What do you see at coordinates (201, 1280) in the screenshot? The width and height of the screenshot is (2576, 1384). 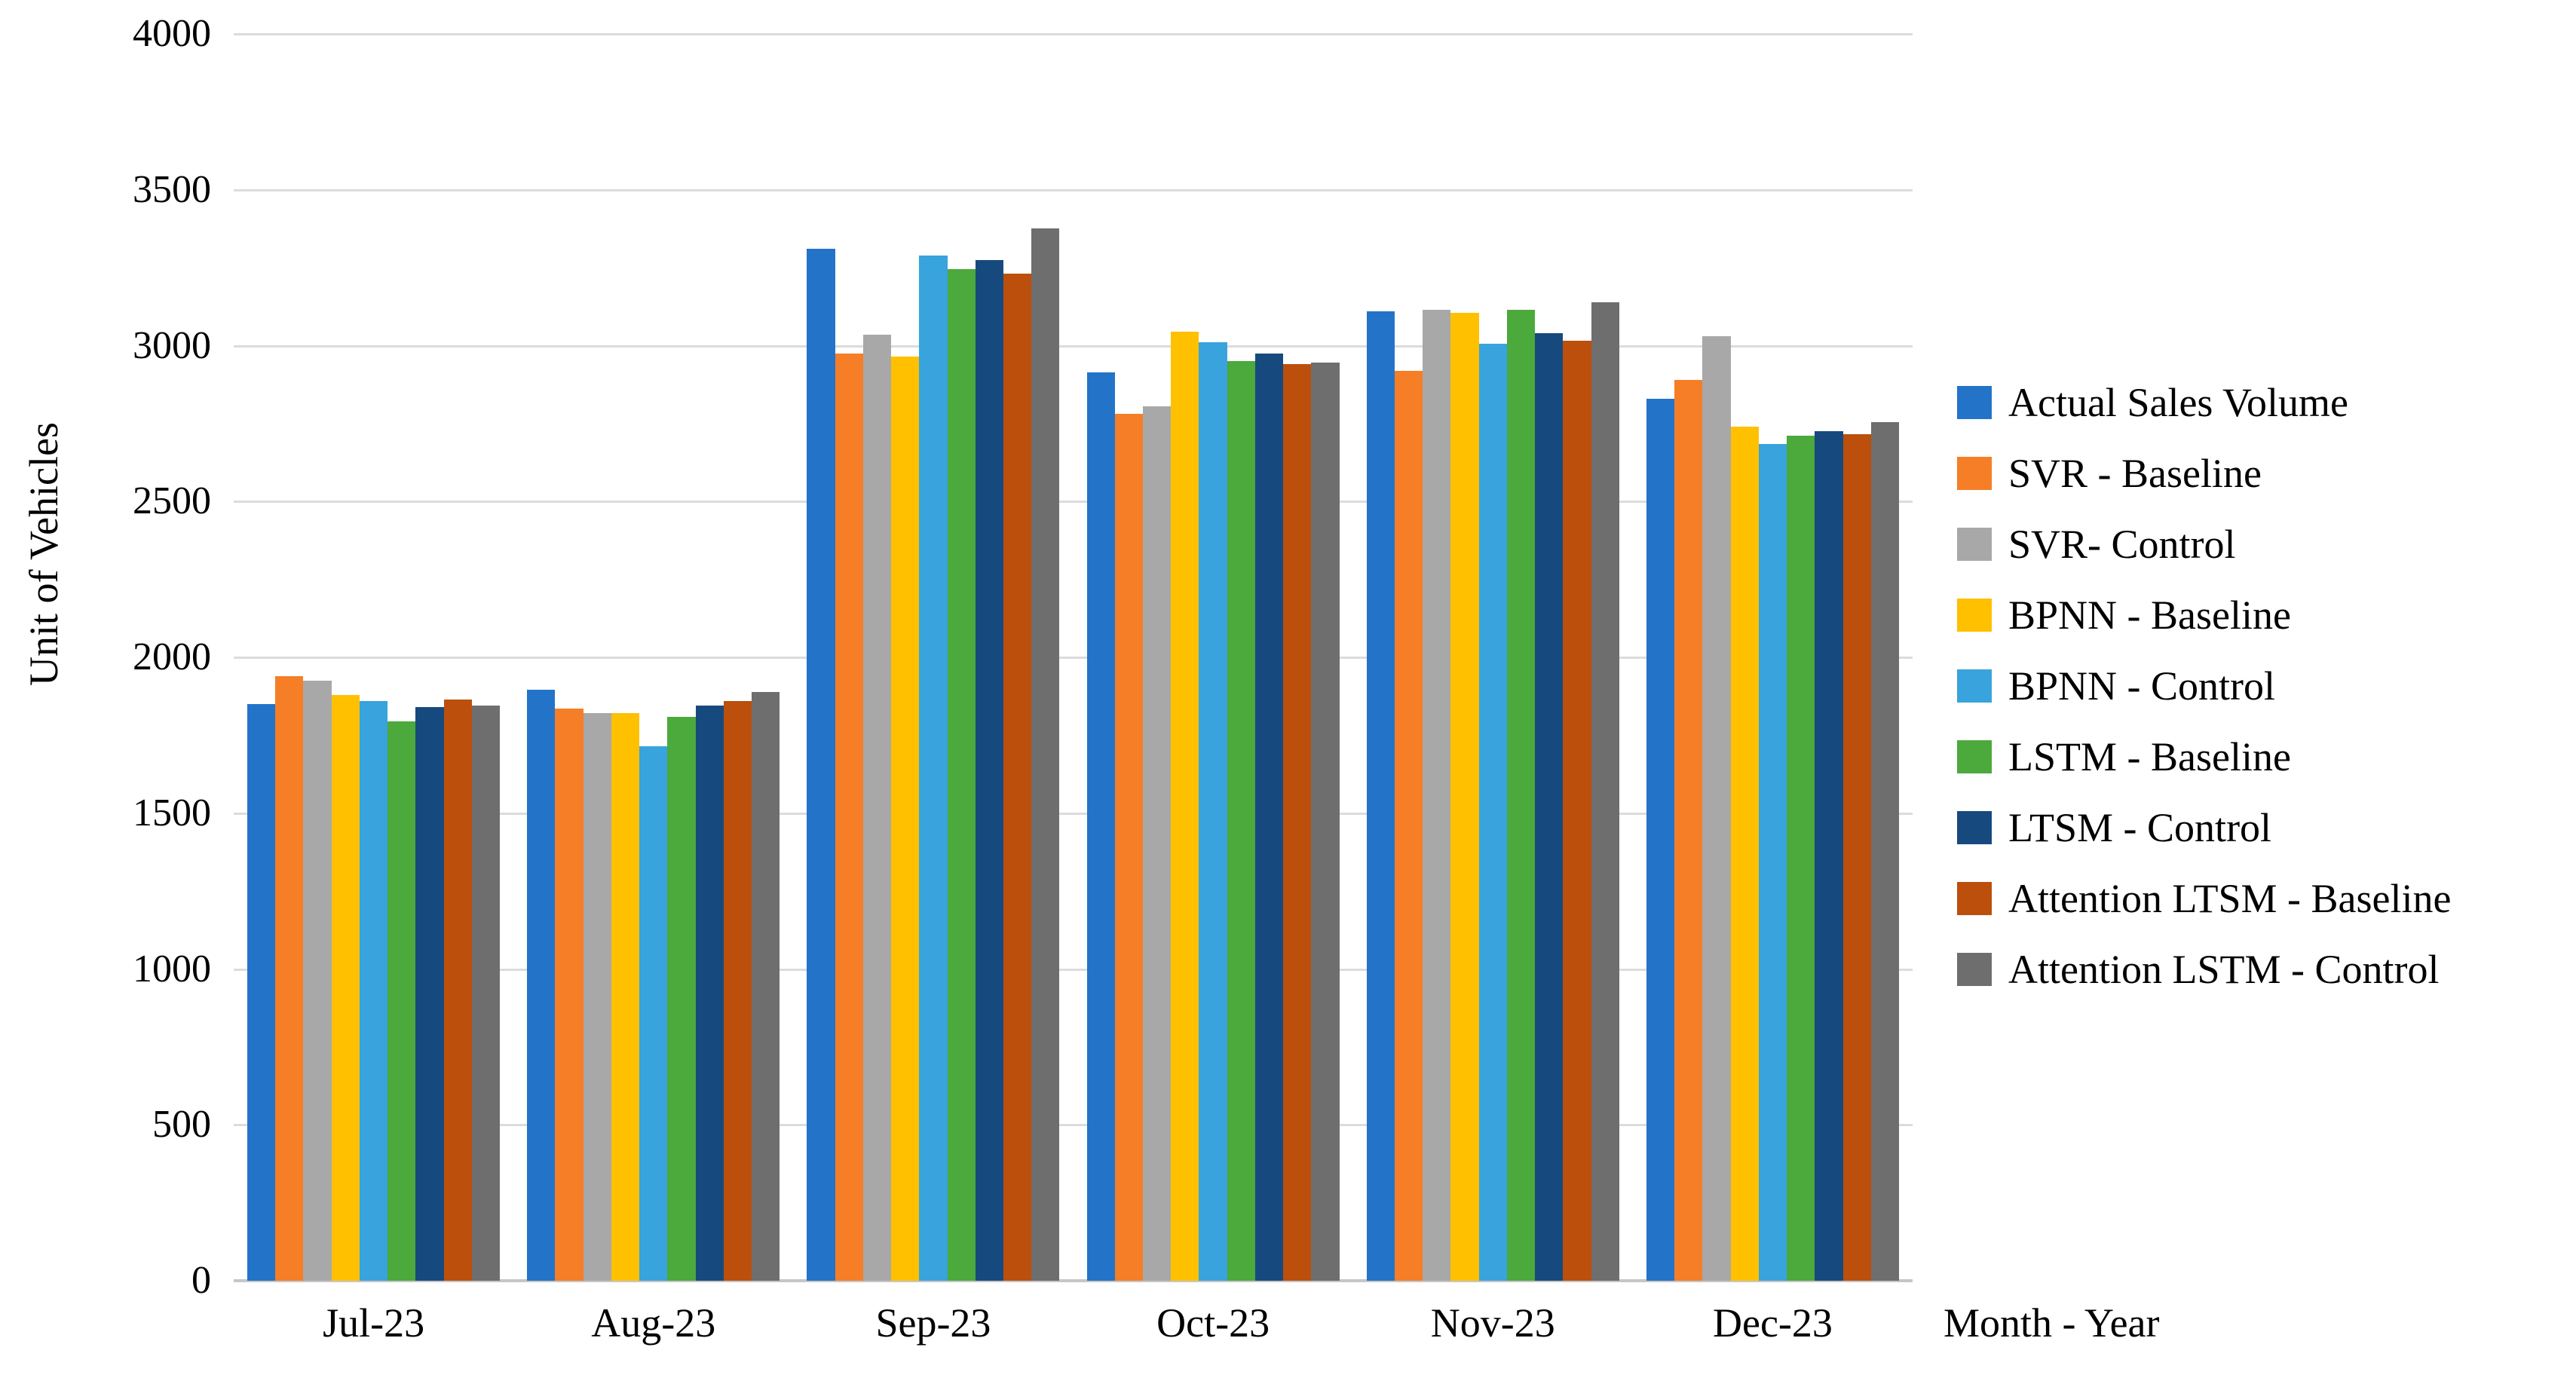 I see `y-tick-label-0: 0` at bounding box center [201, 1280].